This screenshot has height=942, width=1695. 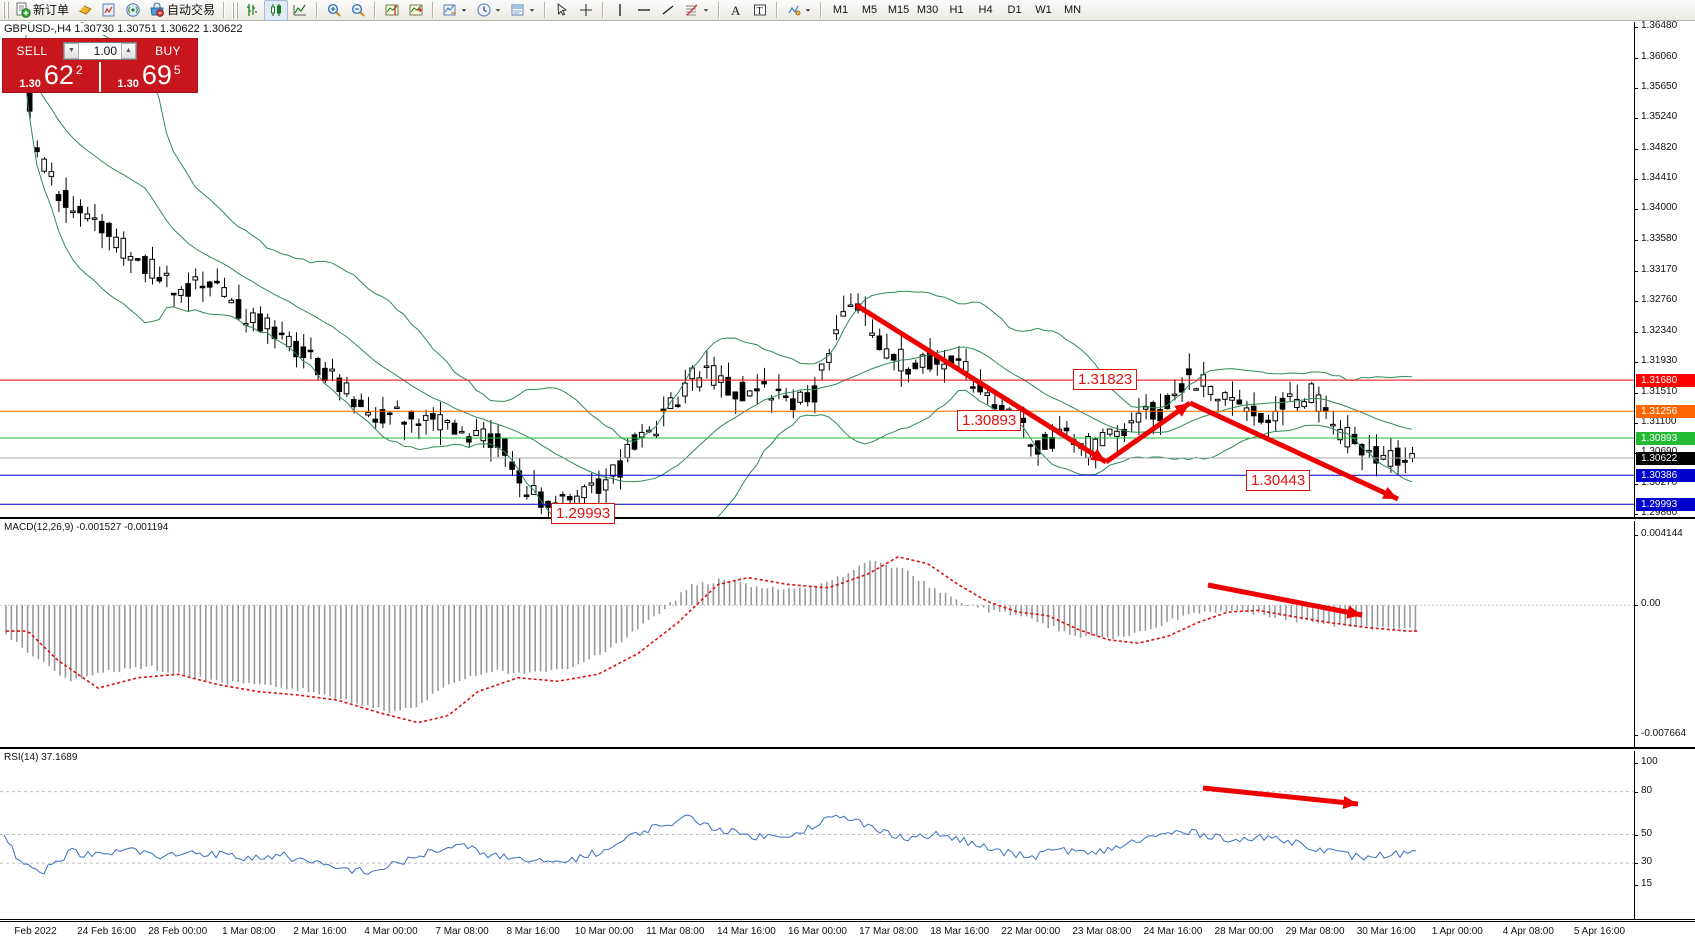 I want to click on horizontal-line-button, so click(x=644, y=10).